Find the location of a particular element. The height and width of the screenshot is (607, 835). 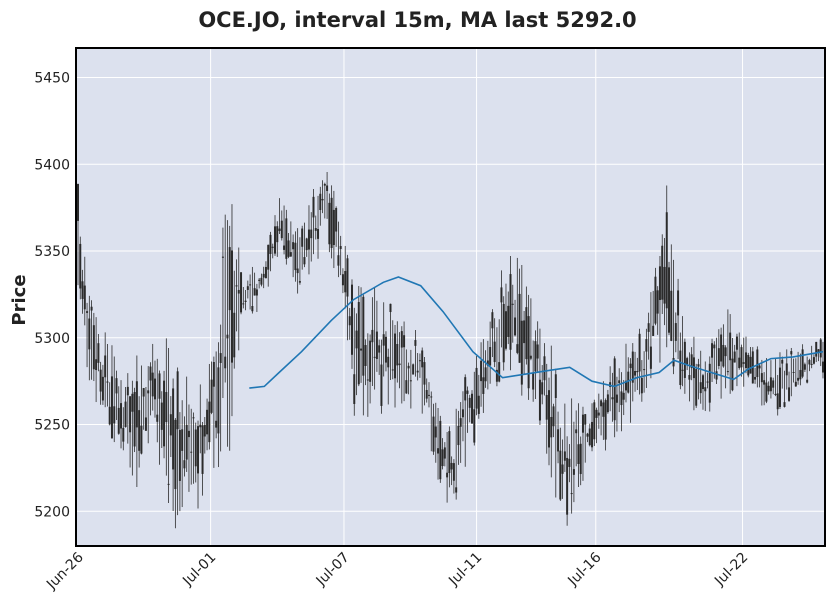

y-tick-label: 5300 is located at coordinates (52, 339).